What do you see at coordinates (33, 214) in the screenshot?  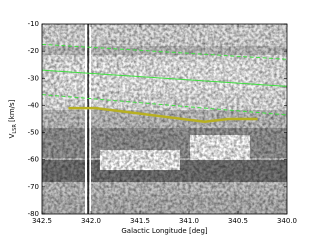 I see `y-tick-label: -80` at bounding box center [33, 214].